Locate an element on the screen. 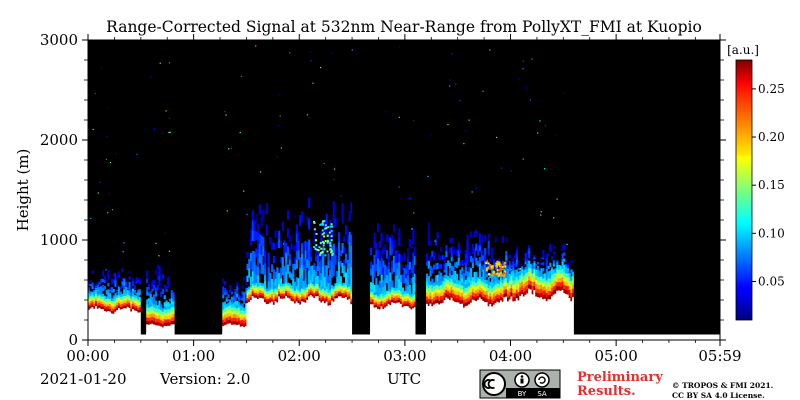  no-data-gap is located at coordinates (421, 187).